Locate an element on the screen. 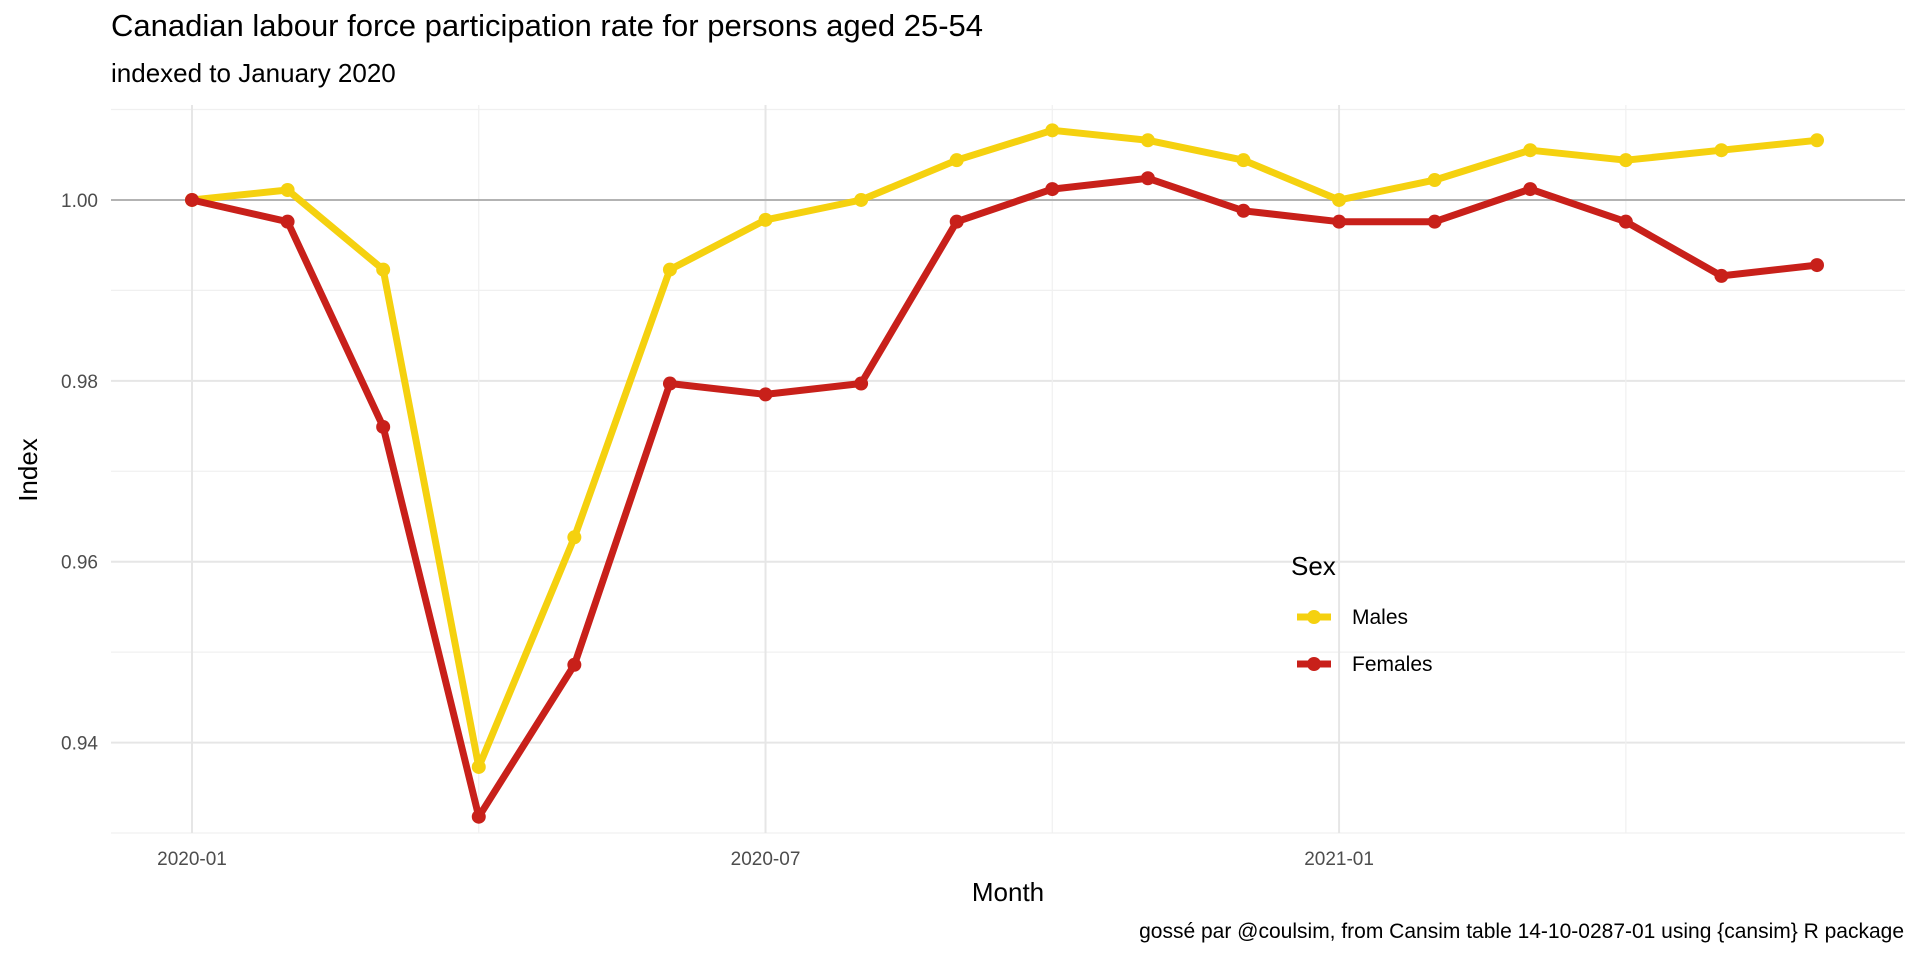 The width and height of the screenshot is (1920, 960). x-tick-label: 2020-01 is located at coordinates (192, 859).